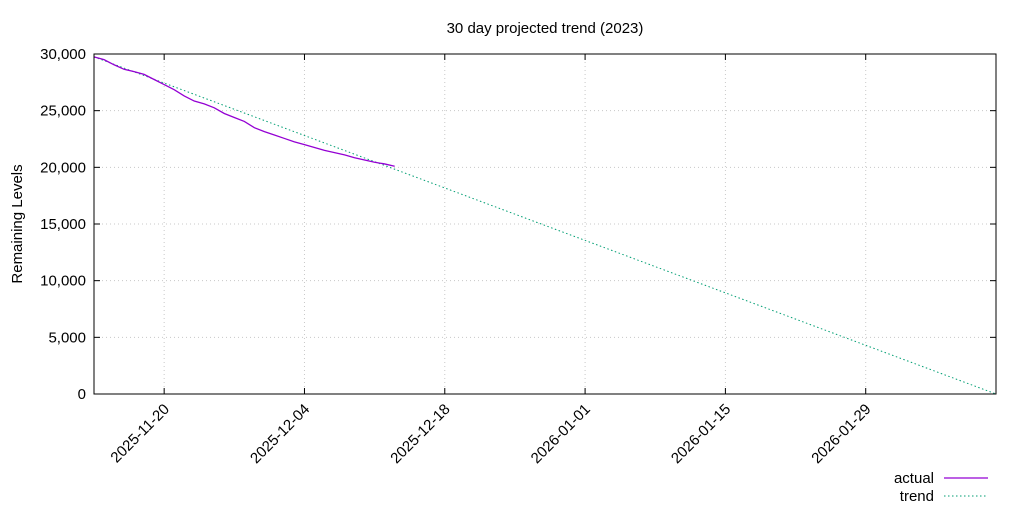 The image size is (1024, 512). Describe the element at coordinates (841, 434) in the screenshot. I see `x-tick-label: 2026-01-29` at that location.